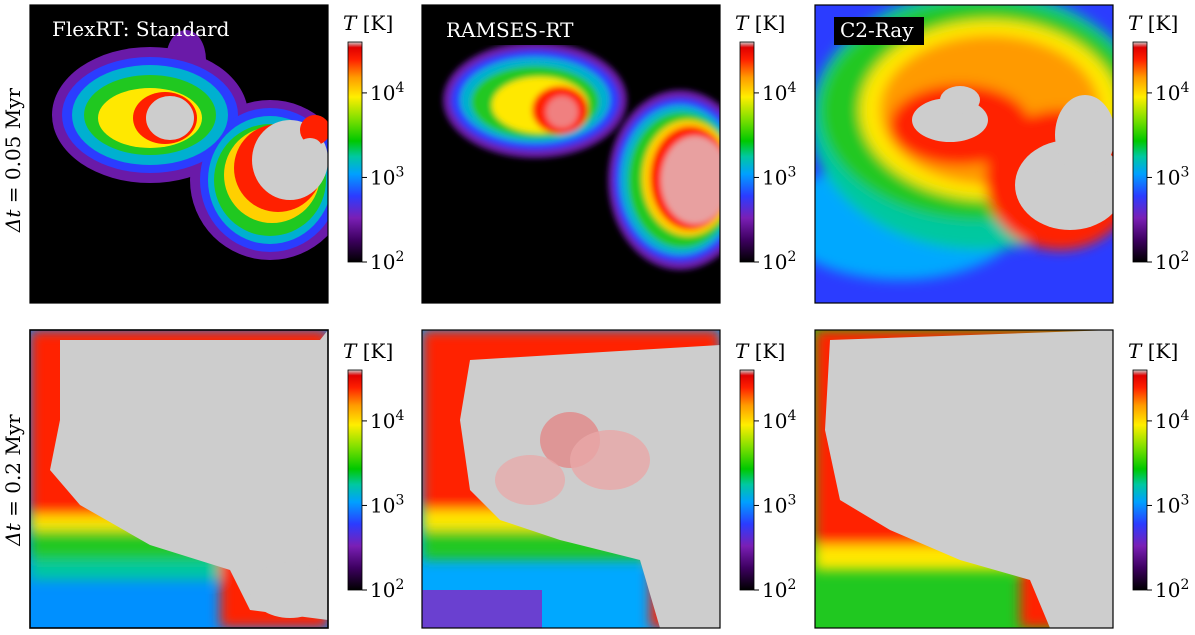 This screenshot has height=635, width=1195. I want to click on colorbar-tick-label-1-1-2: 104, so click(779, 420).